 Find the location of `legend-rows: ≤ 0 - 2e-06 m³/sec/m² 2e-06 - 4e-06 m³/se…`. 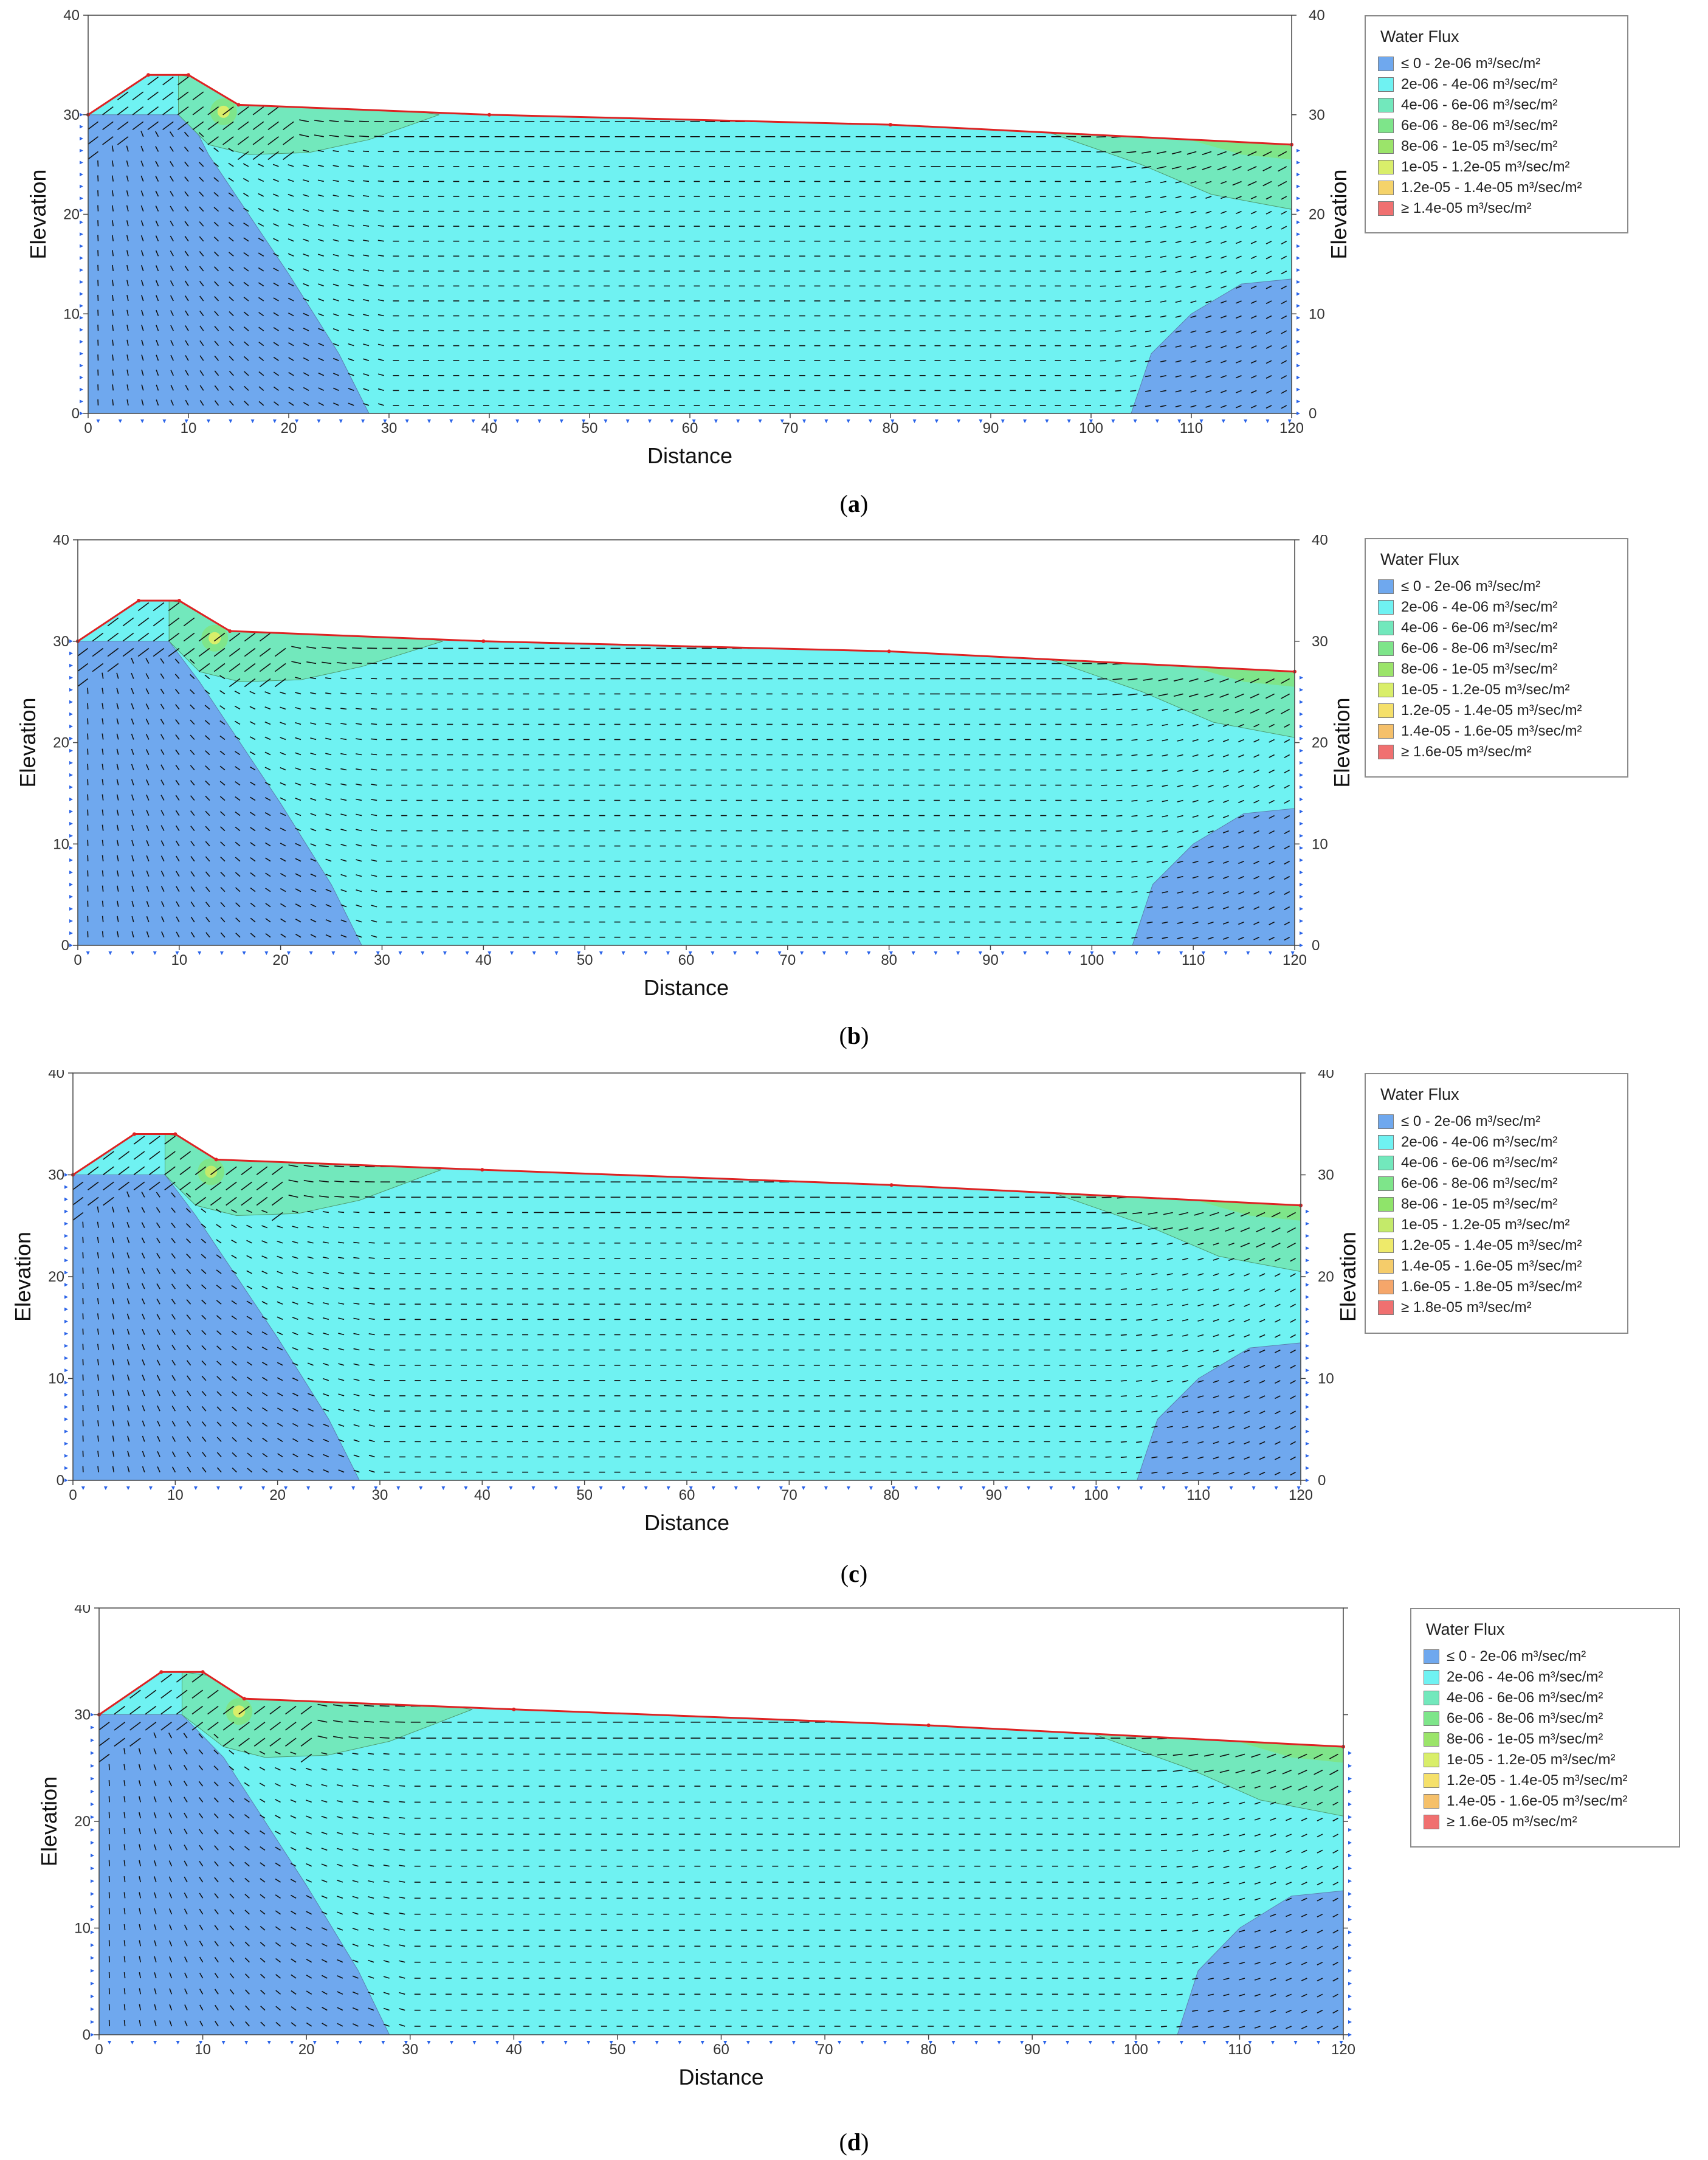

legend-rows: ≤ 0 - 2e-06 m³/sec/m² 2e-06 - 4e-06 m³/se… is located at coordinates (1496, 136).